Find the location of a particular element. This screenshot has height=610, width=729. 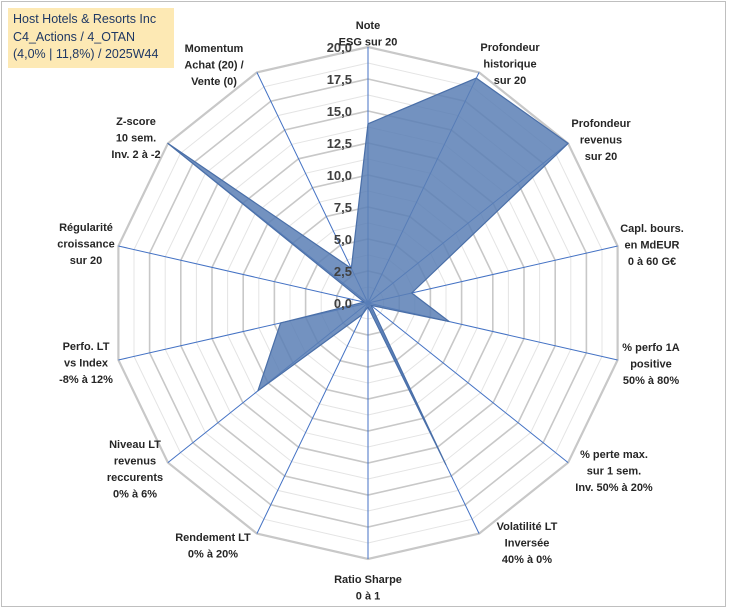

axis-label-4-line-2: 50% à 80% is located at coordinates (651, 381).